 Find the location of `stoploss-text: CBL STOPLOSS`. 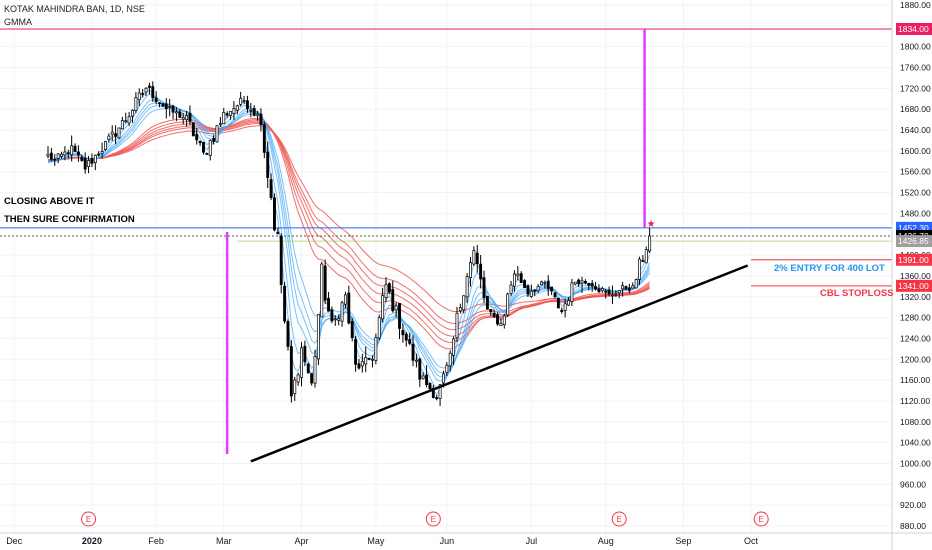

stoploss-text: CBL STOPLOSS is located at coordinates (857, 293).